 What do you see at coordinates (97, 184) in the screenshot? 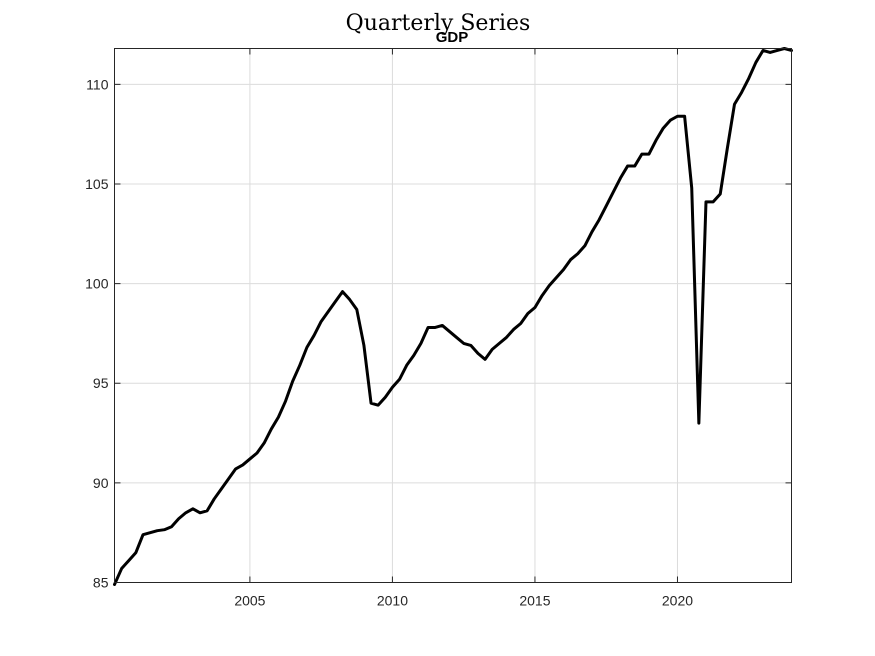
I see `y-tick-label: 105` at bounding box center [97, 184].